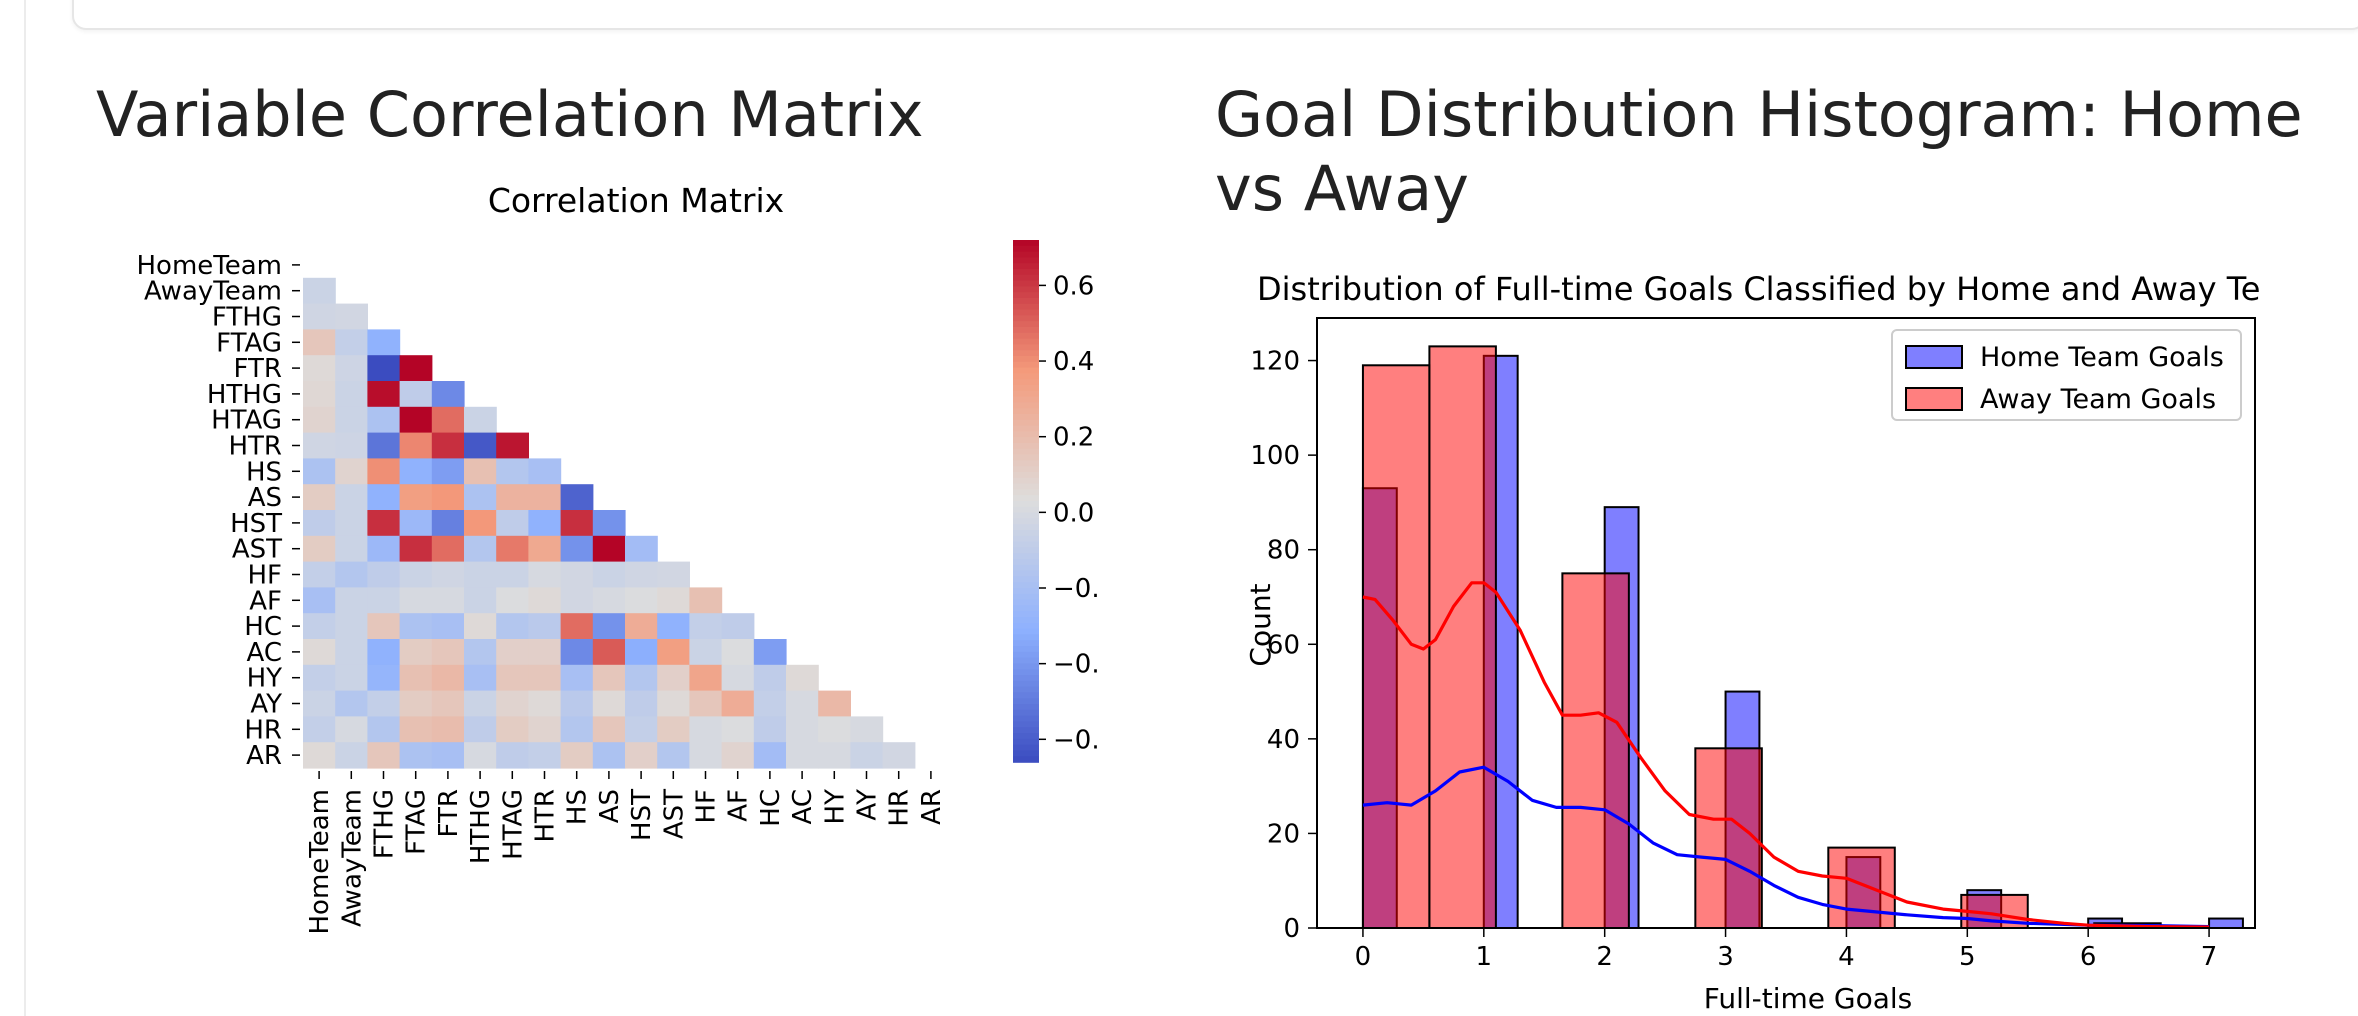 This screenshot has width=2358, height=1016. I want to click on heatmap-y-tick-label: HS, so click(264, 472).